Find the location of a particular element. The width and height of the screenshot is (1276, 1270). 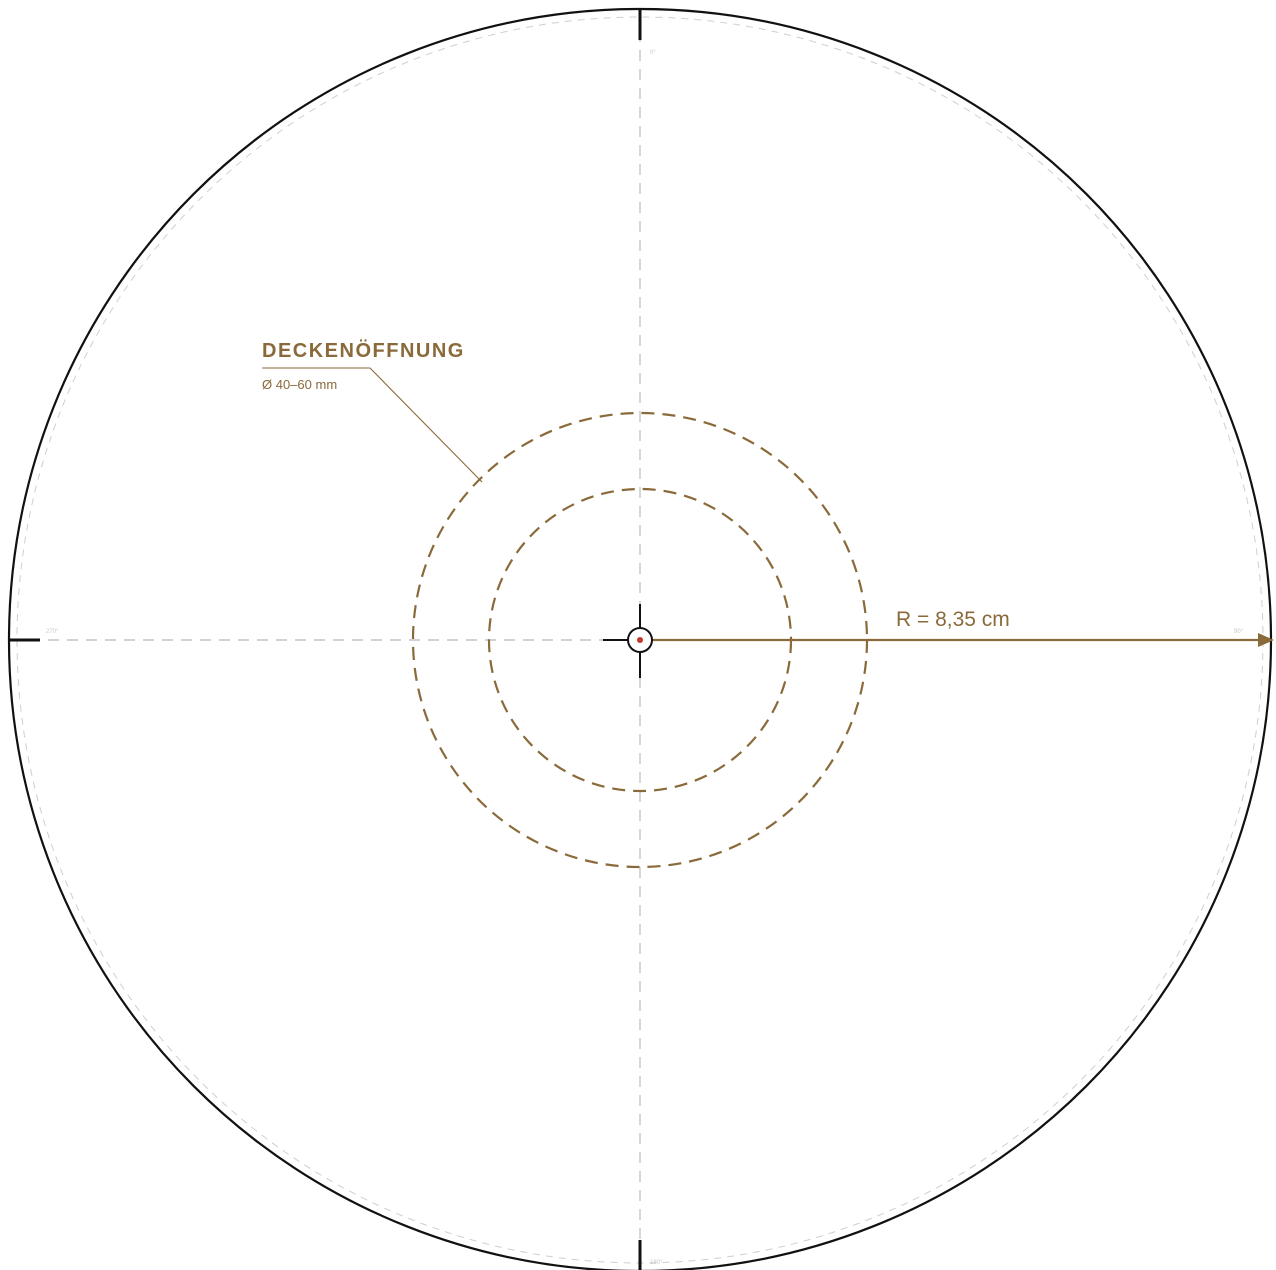

angle-label-left: 270° is located at coordinates (52, 632).